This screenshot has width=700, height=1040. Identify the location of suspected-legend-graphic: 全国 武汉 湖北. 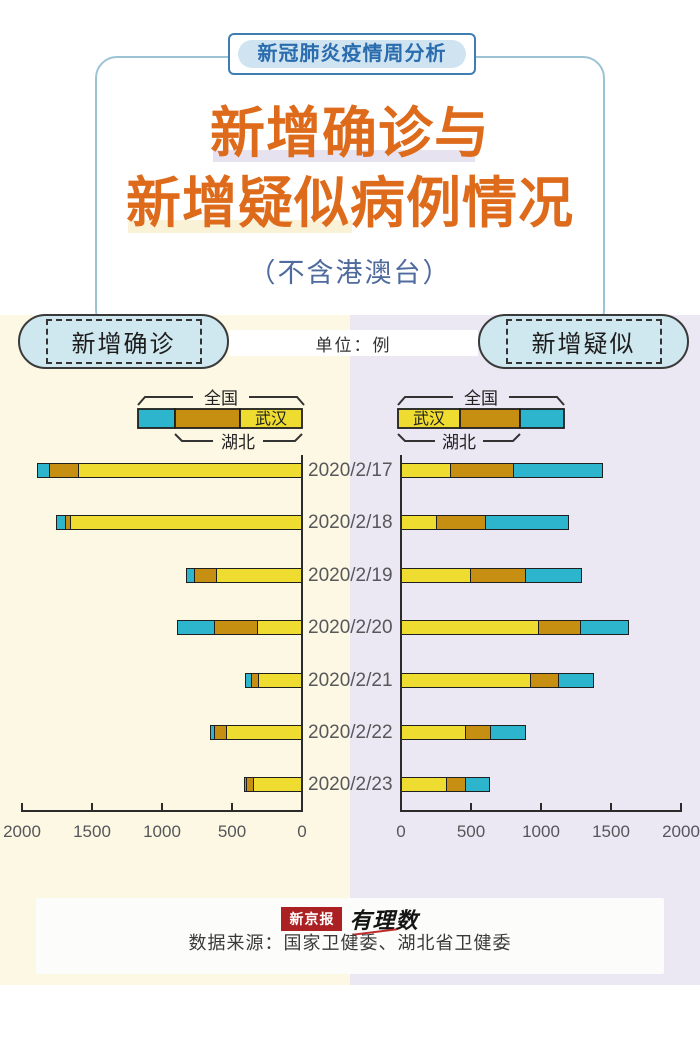
(481, 420).